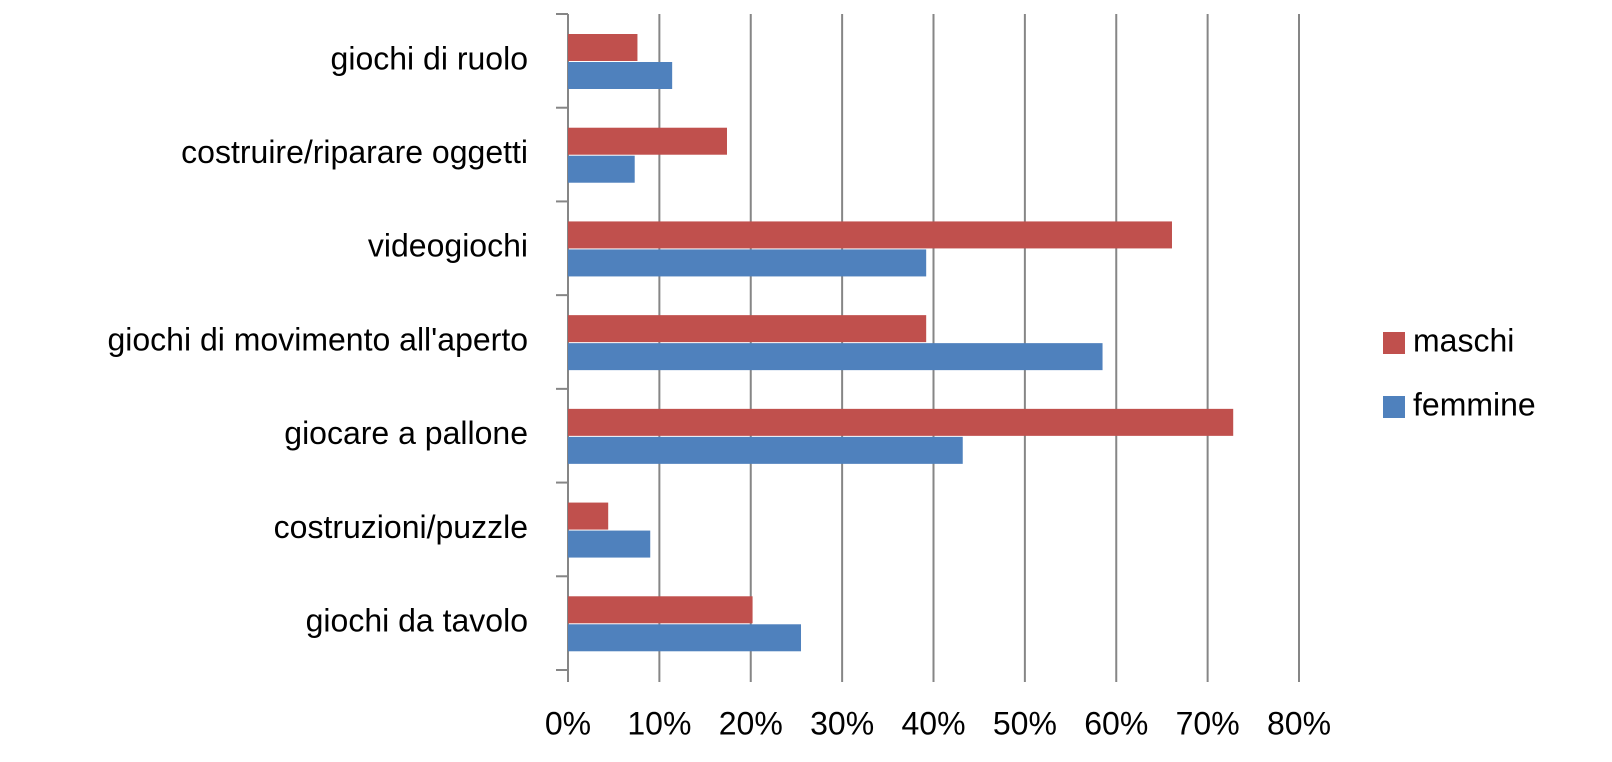 This screenshot has height=762, width=1612. Describe the element at coordinates (1463, 340) in the screenshot. I see `legend-label: maschi` at that location.